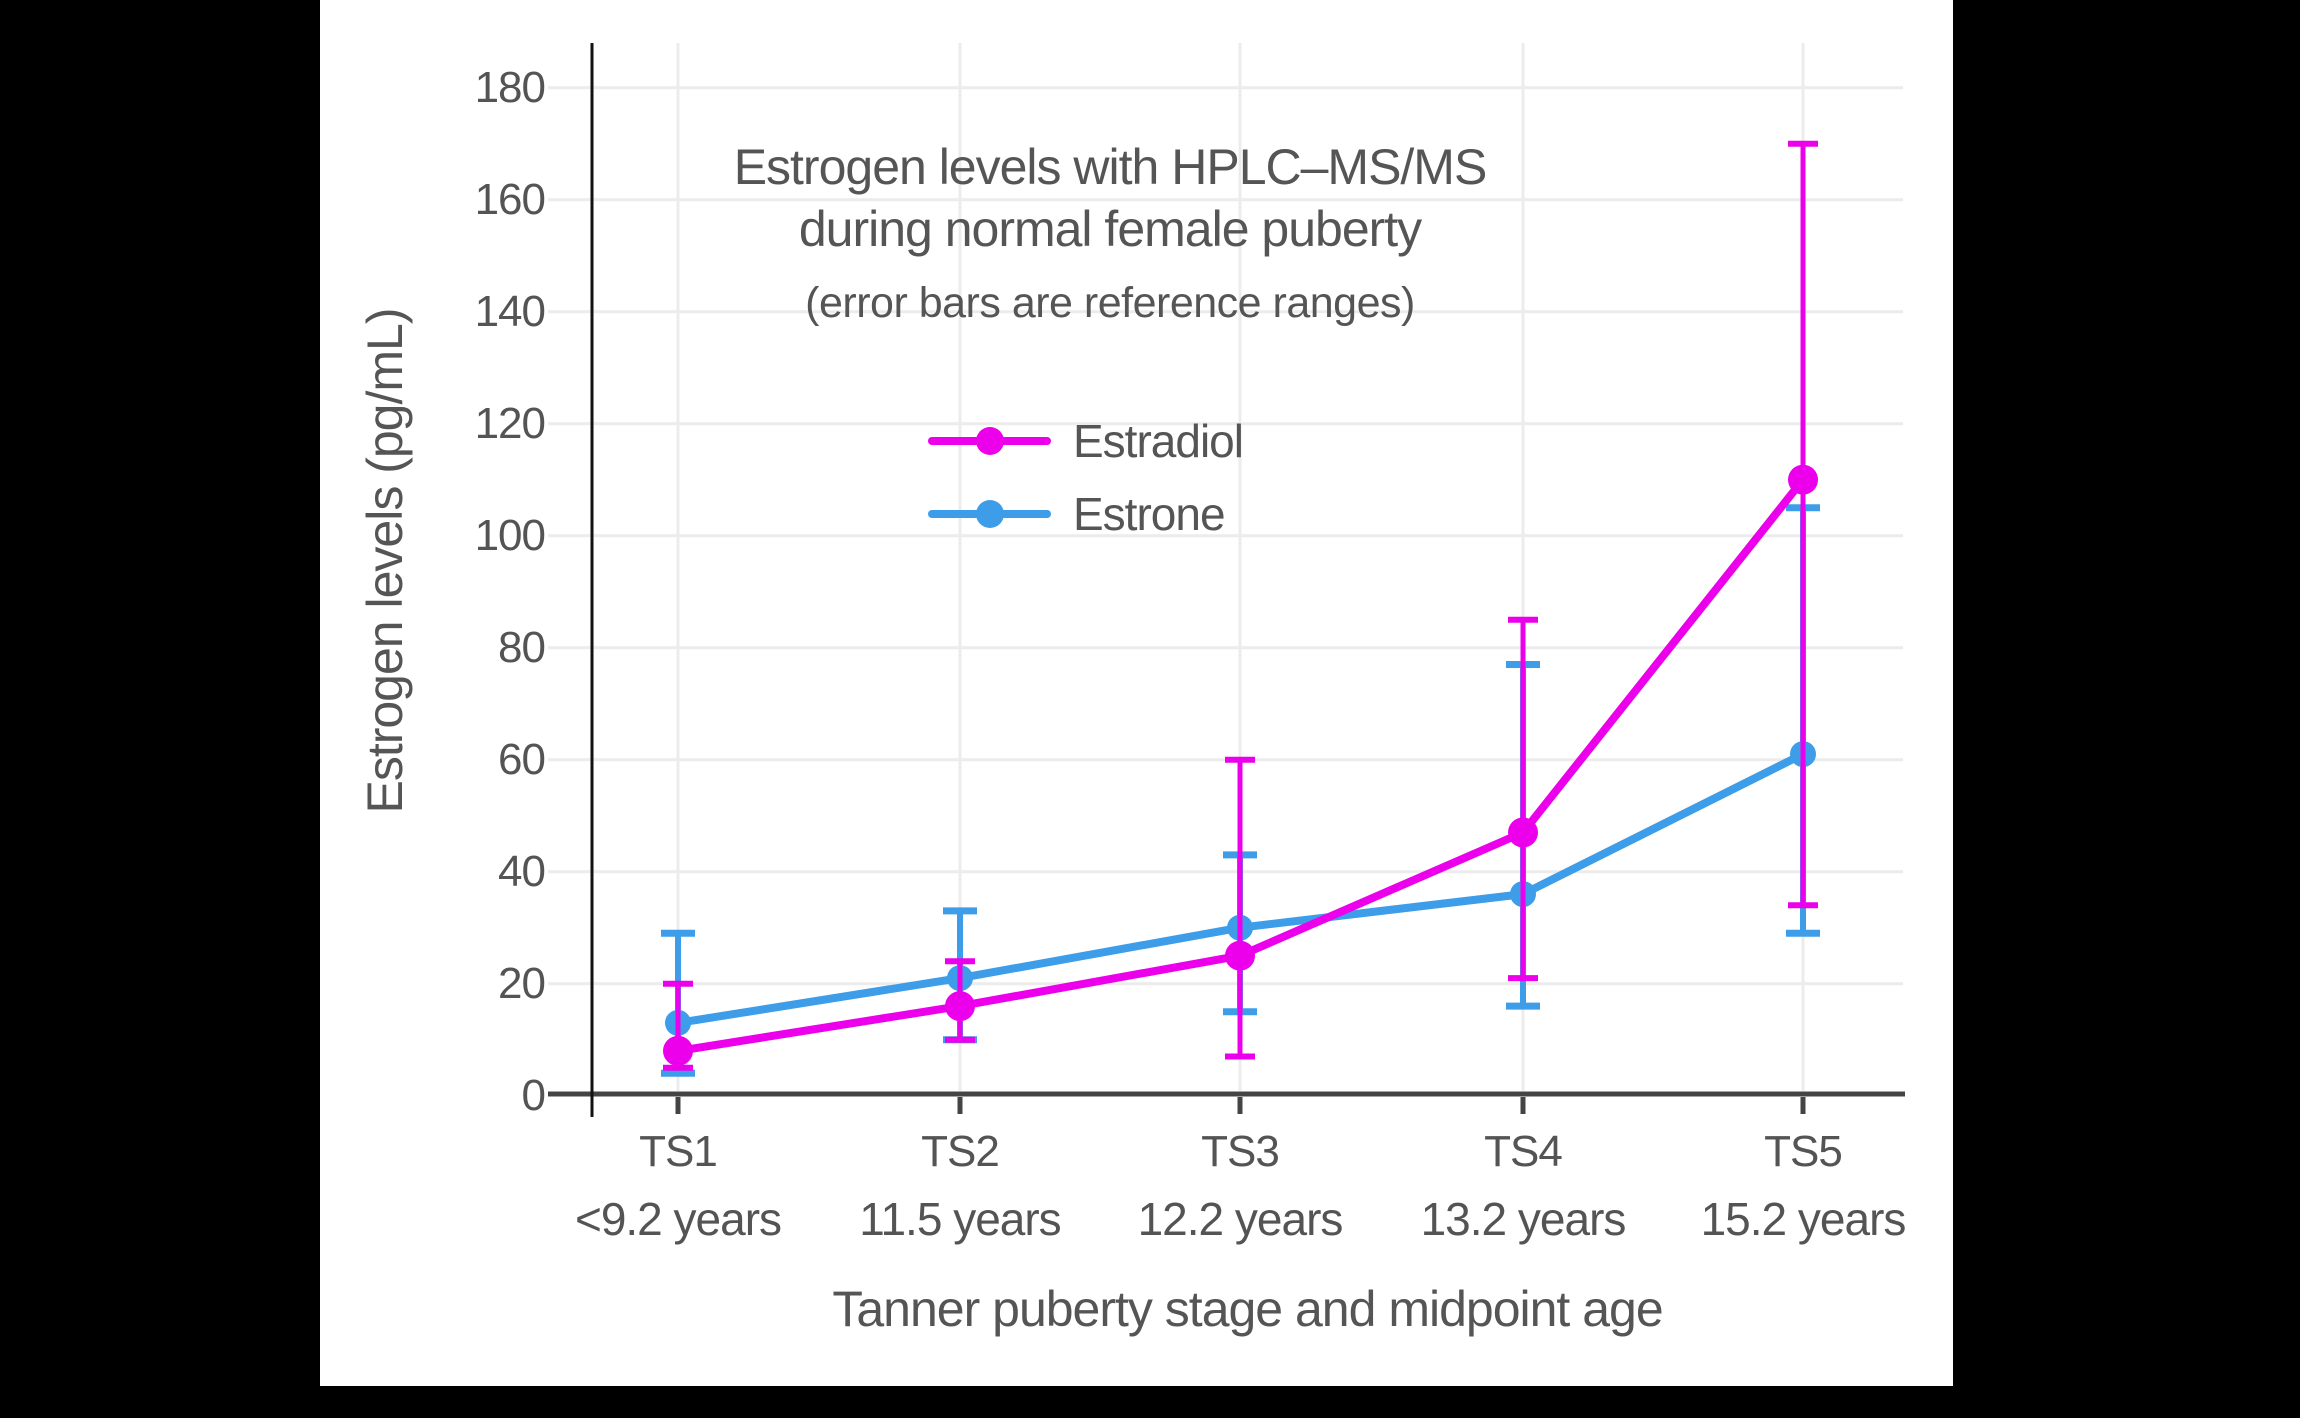 The image size is (2300, 1418). What do you see at coordinates (1158, 440) in the screenshot?
I see `legend-label-estradiol: Estradiol` at bounding box center [1158, 440].